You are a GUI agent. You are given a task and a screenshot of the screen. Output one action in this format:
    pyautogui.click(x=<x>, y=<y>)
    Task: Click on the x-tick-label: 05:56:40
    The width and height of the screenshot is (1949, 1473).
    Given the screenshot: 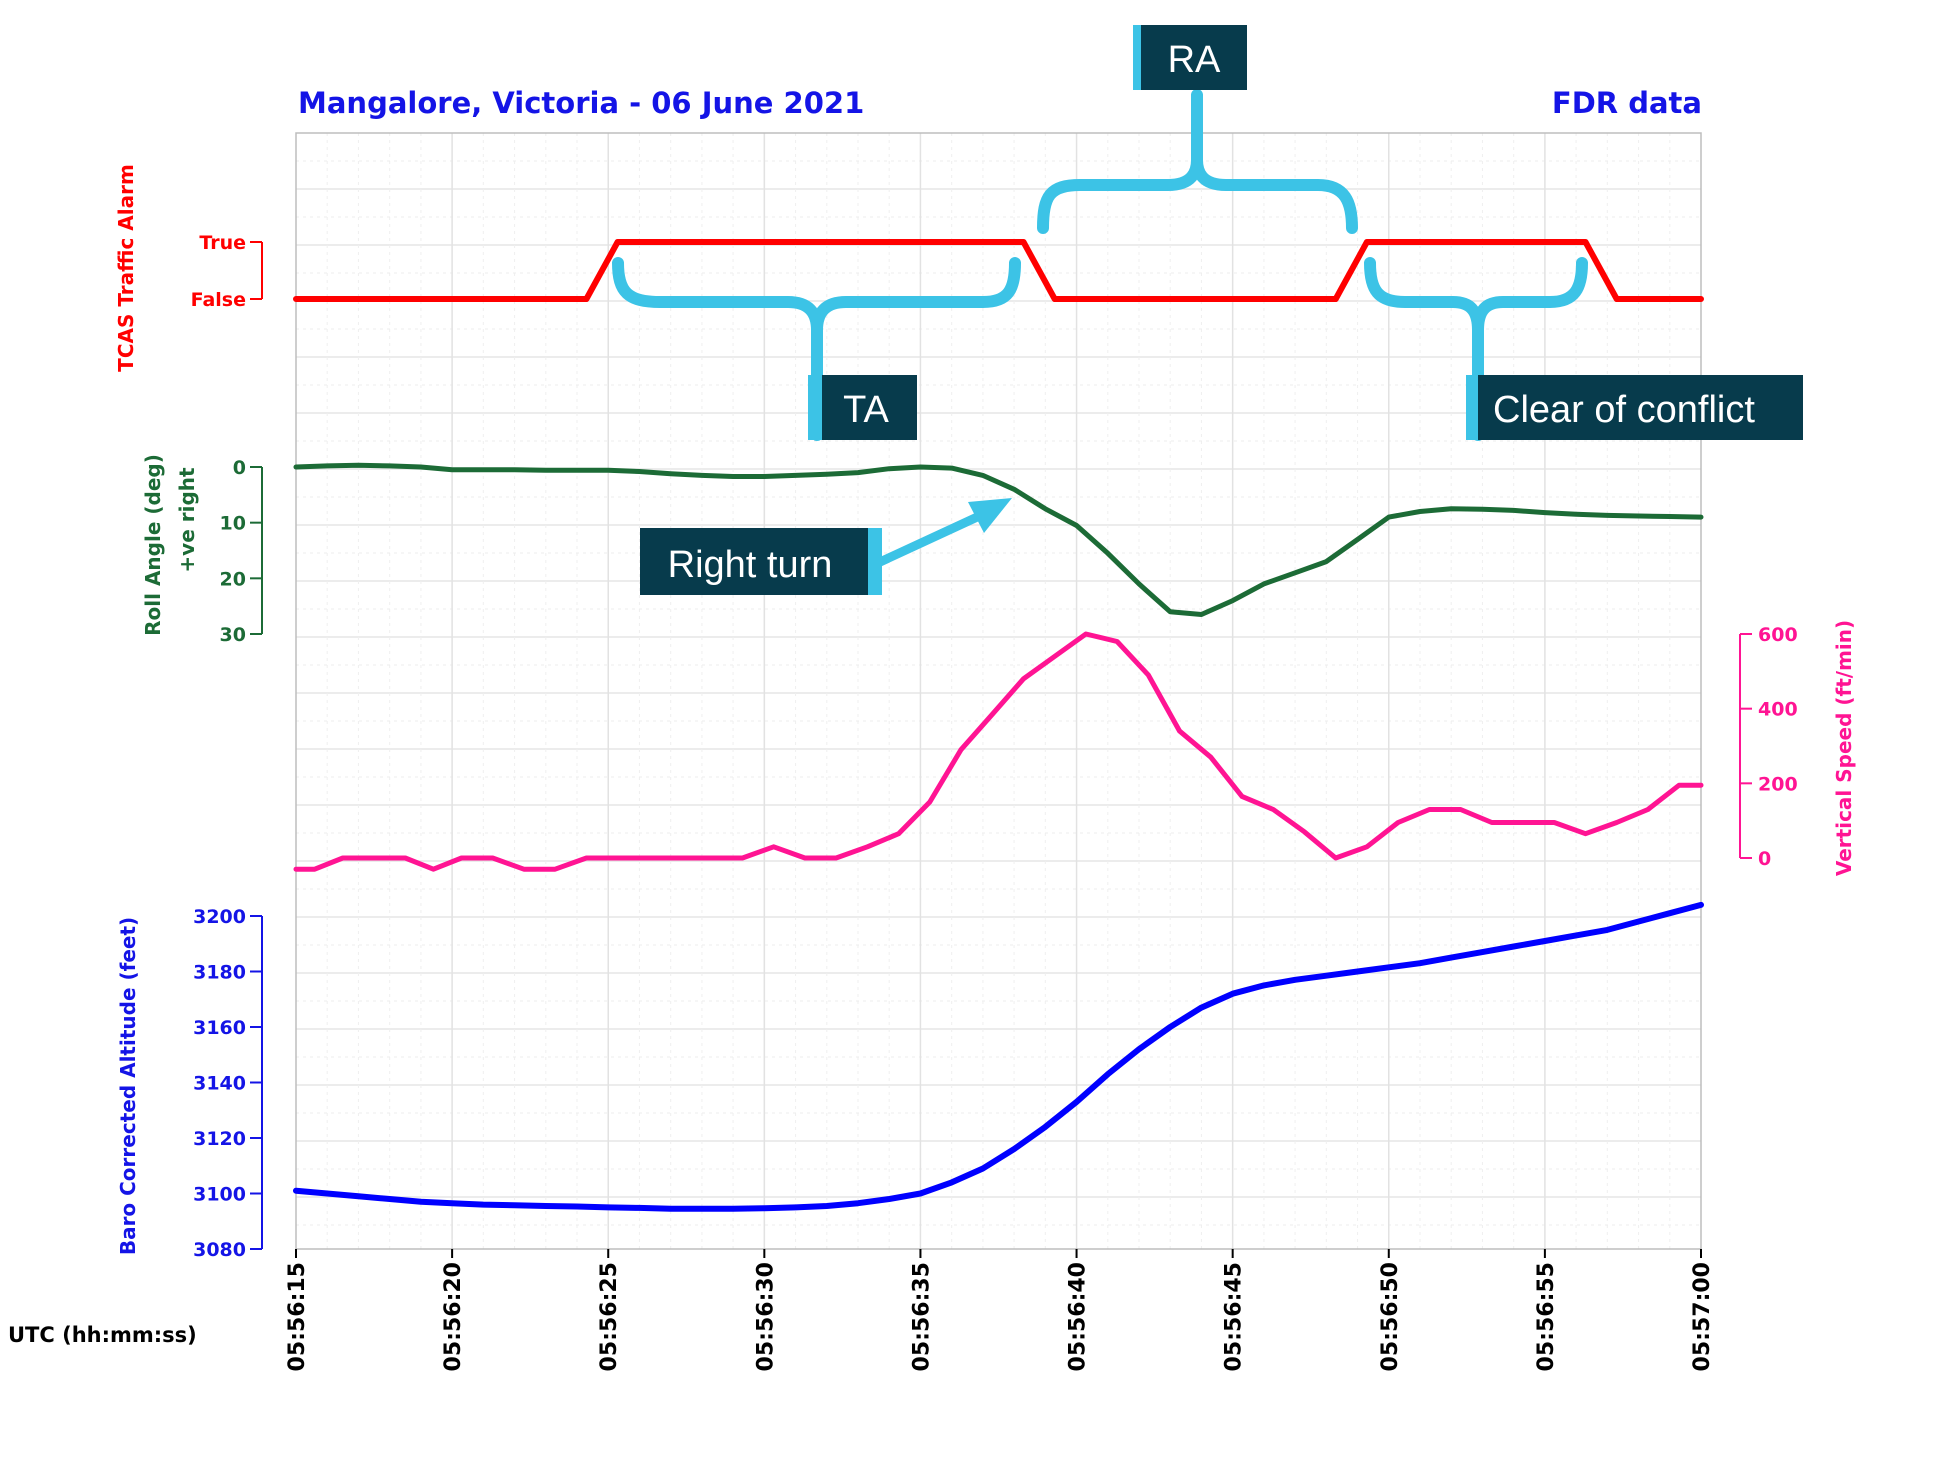 What is the action you would take?
    pyautogui.click(x=1078, y=1316)
    